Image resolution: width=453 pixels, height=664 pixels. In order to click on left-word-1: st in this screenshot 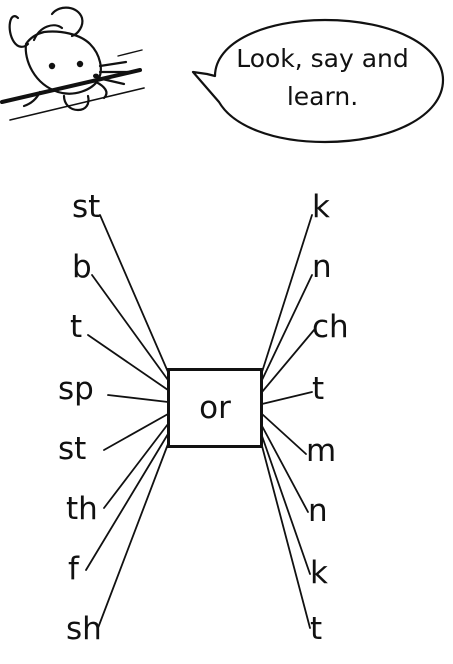, I will do `click(86, 207)`.